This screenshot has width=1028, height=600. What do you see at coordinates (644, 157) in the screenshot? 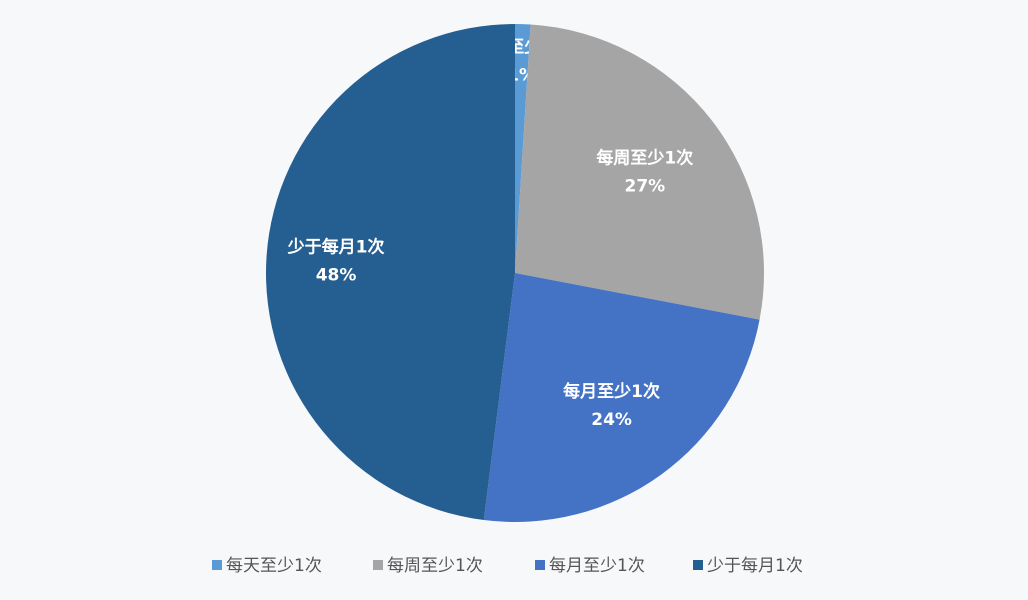
I see `slice-label: 每周至少1次` at bounding box center [644, 157].